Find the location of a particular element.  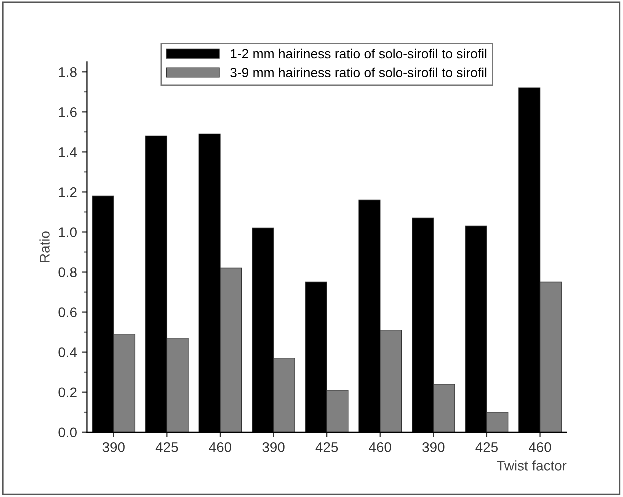

y-tick-label: 1.8 is located at coordinates (68, 72).